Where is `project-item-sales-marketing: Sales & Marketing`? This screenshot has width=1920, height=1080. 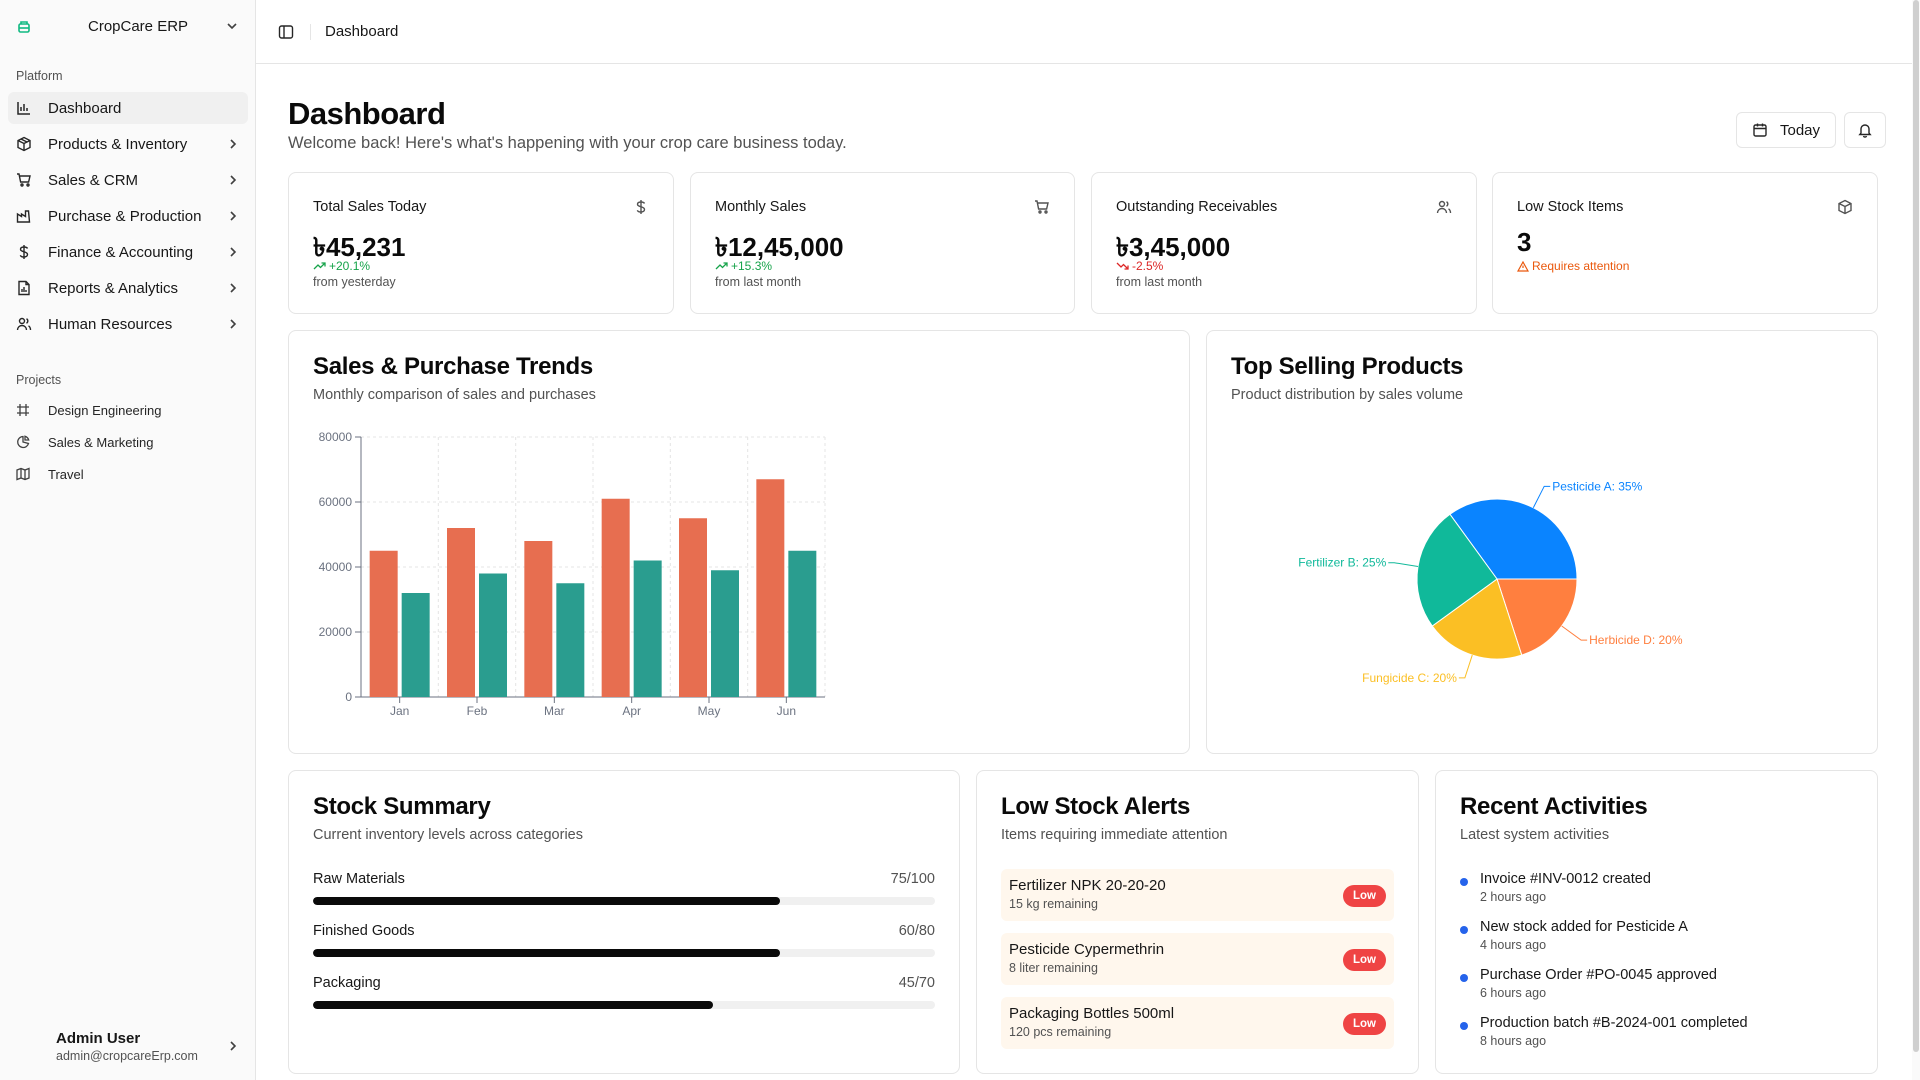 project-item-sales-marketing: Sales & Marketing is located at coordinates (128, 442).